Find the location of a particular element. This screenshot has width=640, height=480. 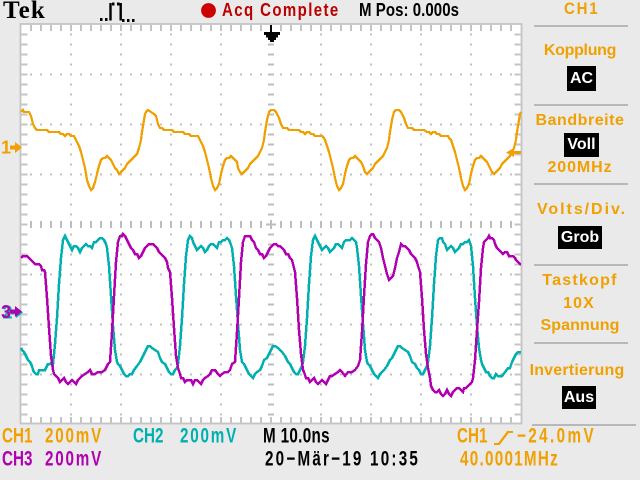

svg-text: 1 is located at coordinates (6, 148).